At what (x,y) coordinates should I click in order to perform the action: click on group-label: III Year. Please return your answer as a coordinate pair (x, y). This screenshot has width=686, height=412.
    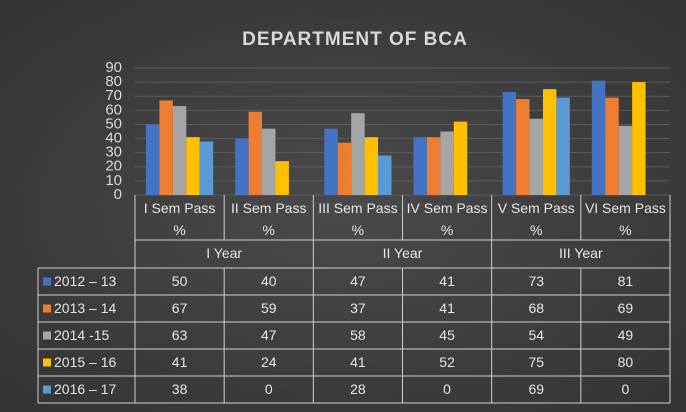
    Looking at the image, I should click on (581, 253).